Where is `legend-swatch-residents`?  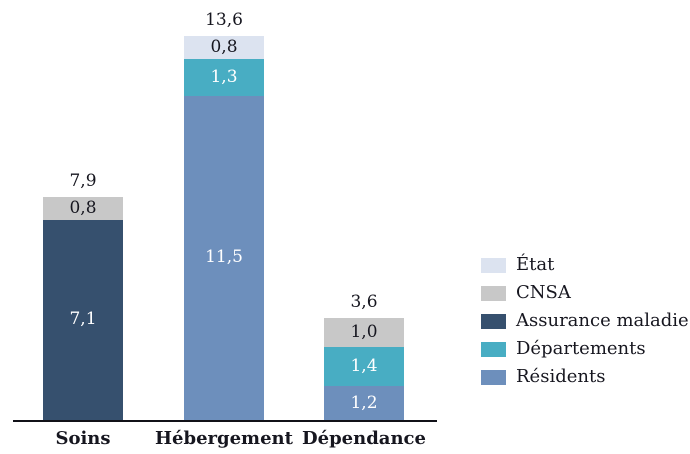 legend-swatch-residents is located at coordinates (493, 377).